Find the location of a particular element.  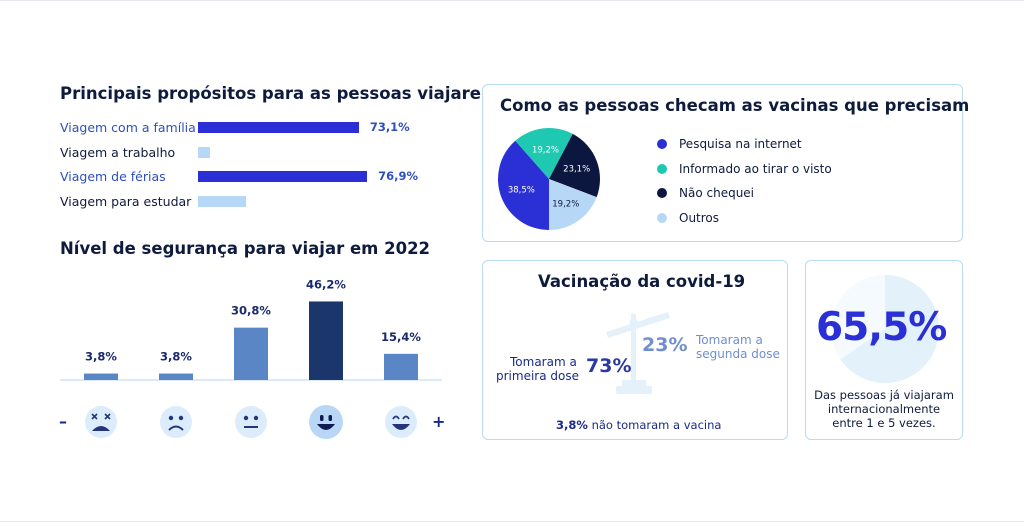

purpose-value-label: 73,1% is located at coordinates (389, 127).